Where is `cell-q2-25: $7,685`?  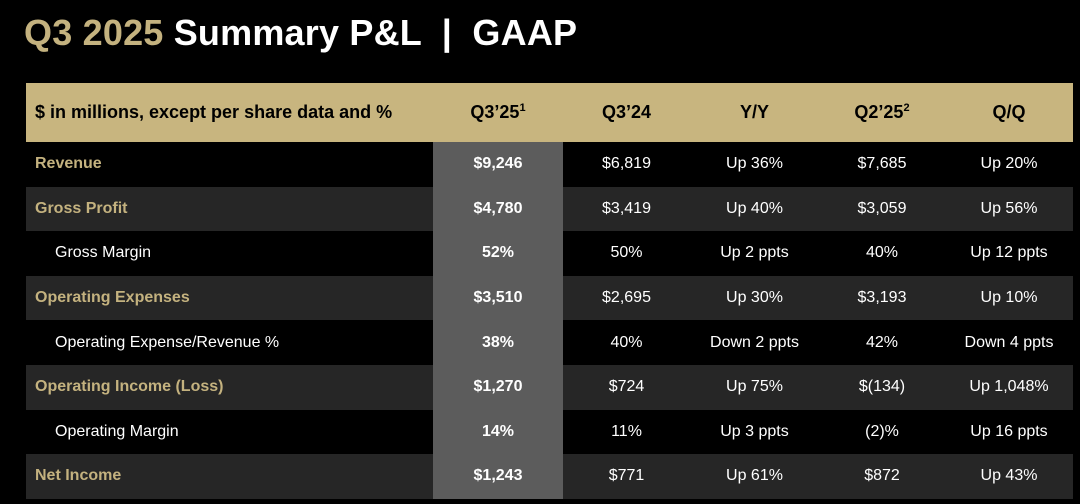 cell-q2-25: $7,685 is located at coordinates (882, 164).